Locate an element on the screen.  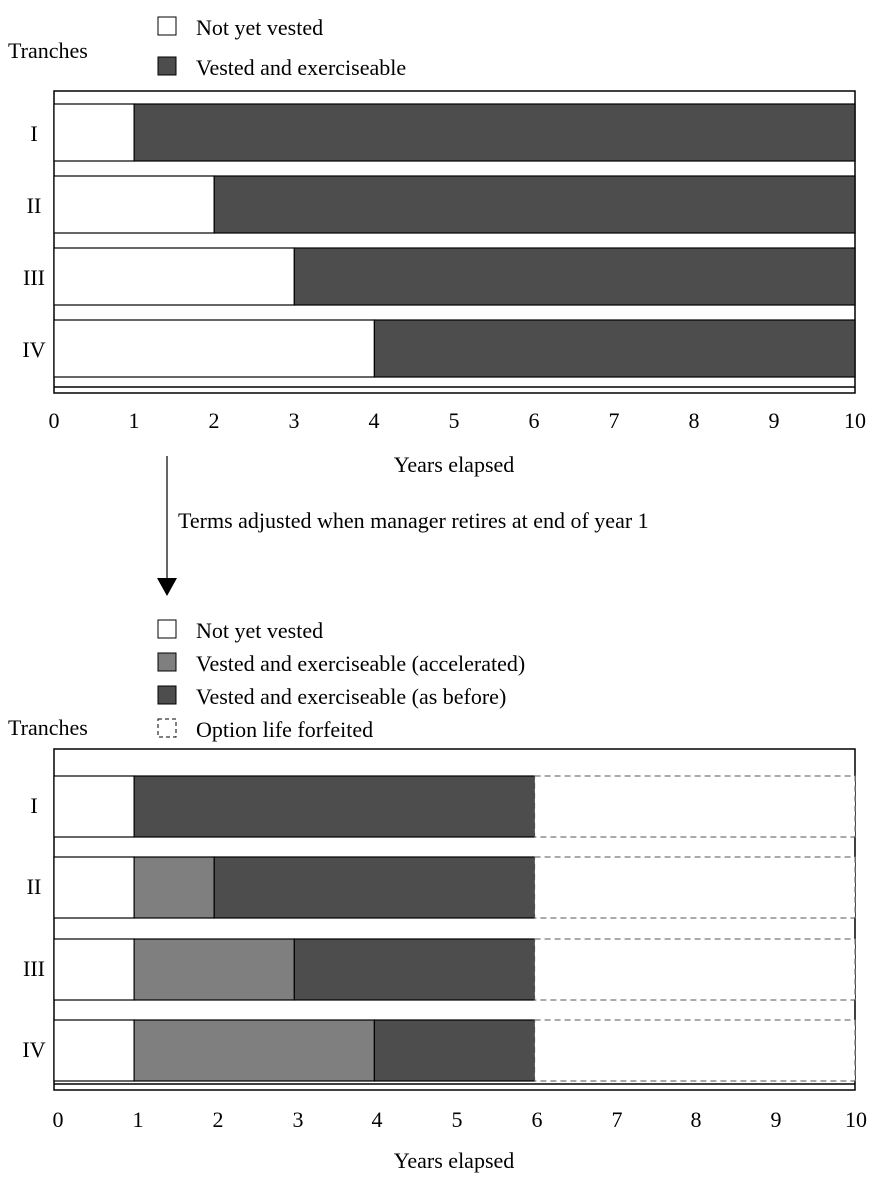
bar-segment-vested-and-exerciseable-iii is located at coordinates (574, 276).